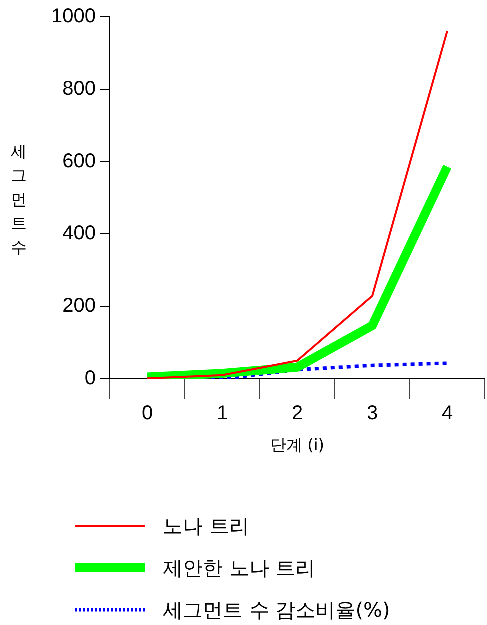 The width and height of the screenshot is (487, 625). What do you see at coordinates (79, 89) in the screenshot?
I see `y-tick-label: 800` at bounding box center [79, 89].